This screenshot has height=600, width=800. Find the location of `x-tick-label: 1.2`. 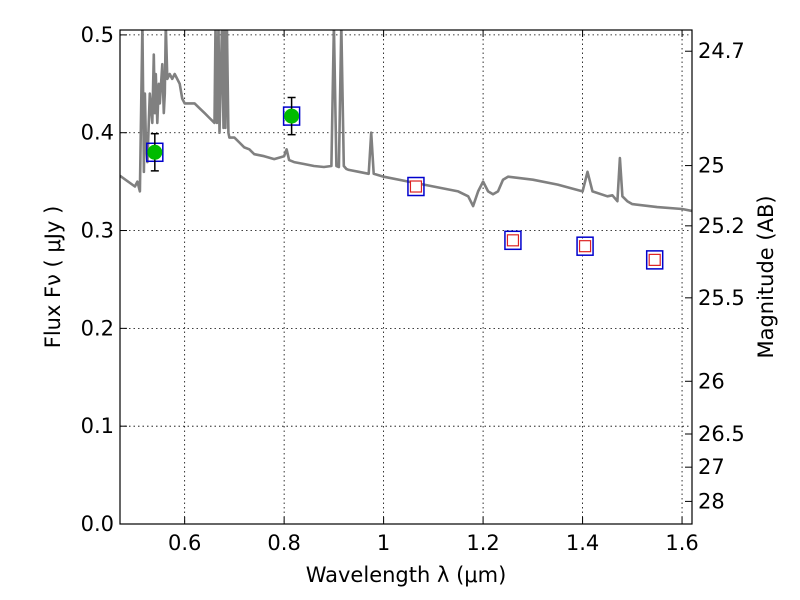

x-tick-label: 1.2 is located at coordinates (482, 543).